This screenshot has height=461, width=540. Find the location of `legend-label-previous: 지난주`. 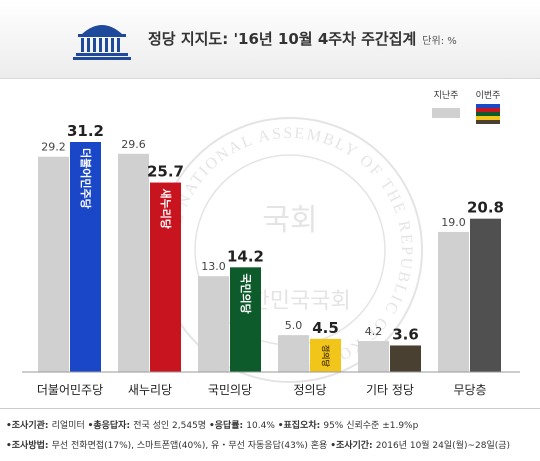

legend-label-previous: 지난주 is located at coordinates (446, 95).